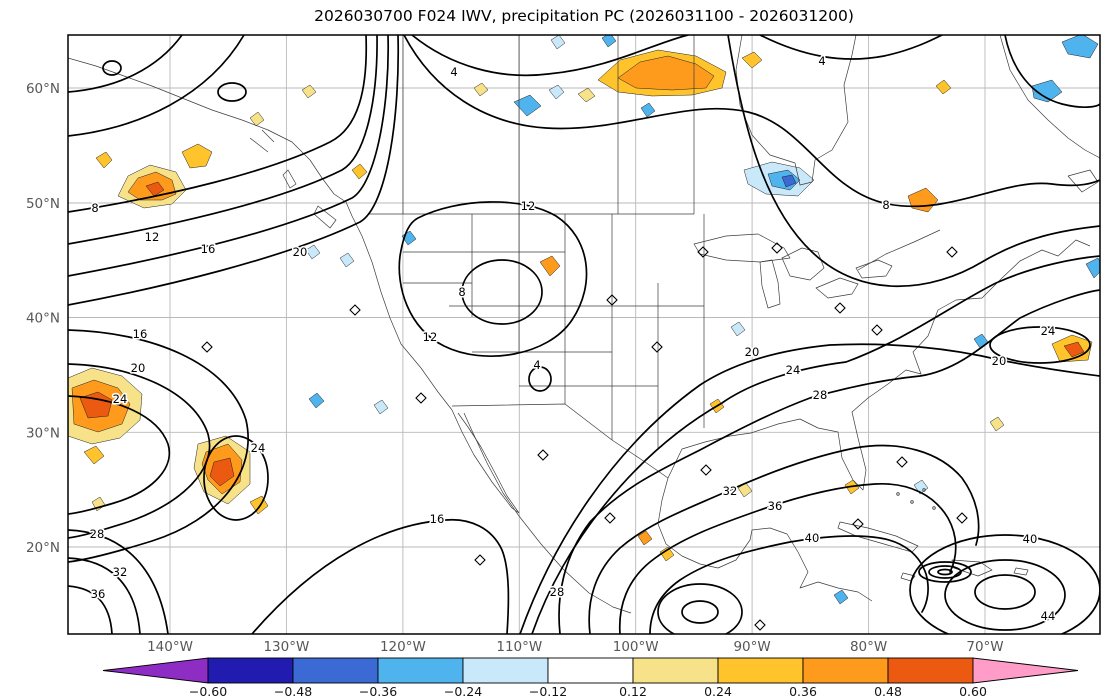  I want to click on lat-tick-label: 30°N, so click(43, 433).